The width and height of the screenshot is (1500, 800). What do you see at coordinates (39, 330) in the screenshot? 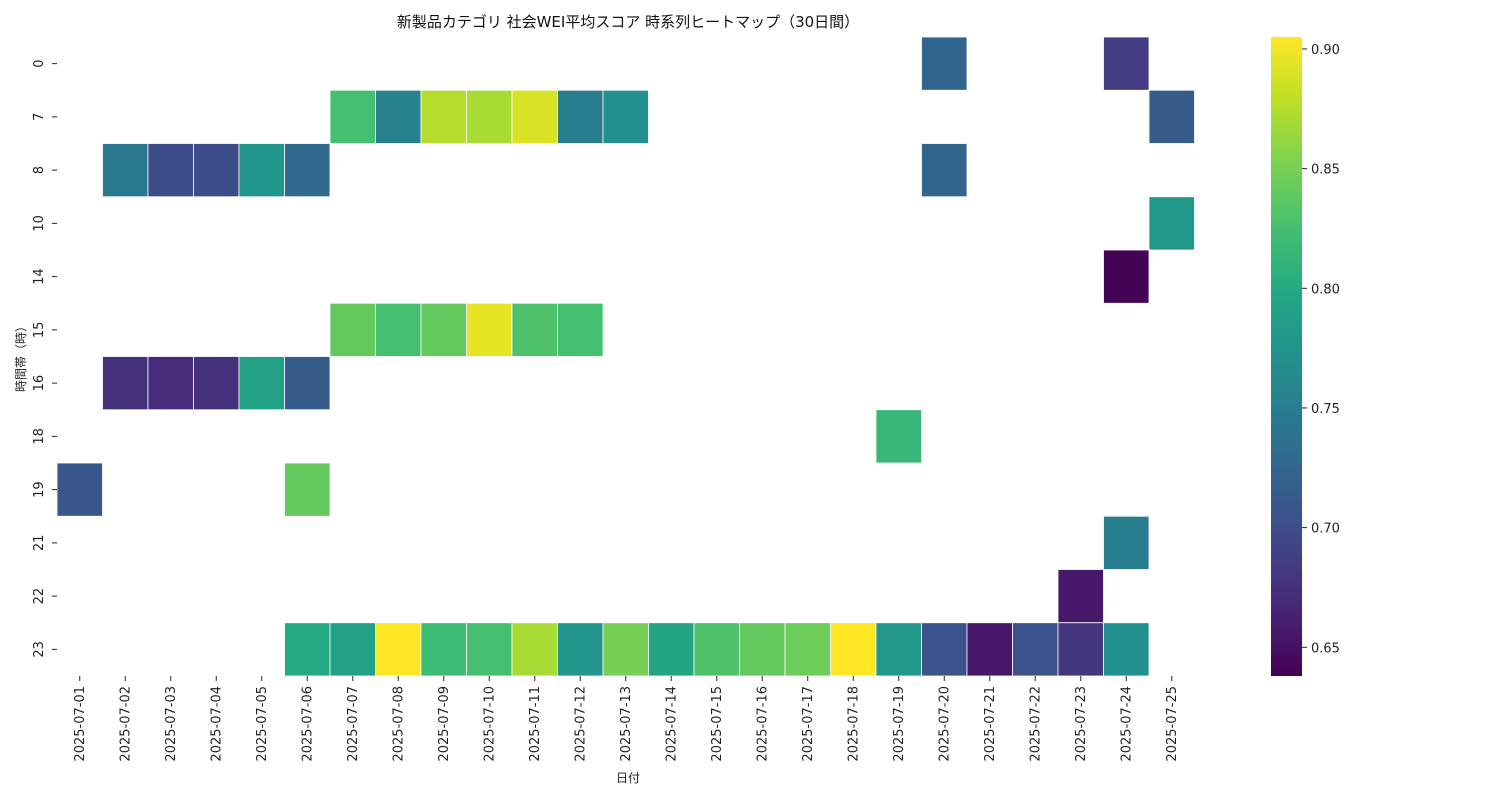
I see `y-tick-label: 15` at bounding box center [39, 330].